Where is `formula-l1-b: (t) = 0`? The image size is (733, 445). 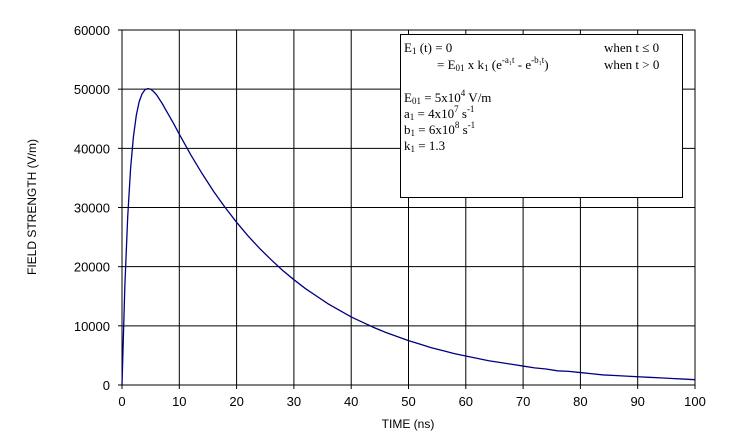
formula-l1-b: (t) = 0 is located at coordinates (434, 47).